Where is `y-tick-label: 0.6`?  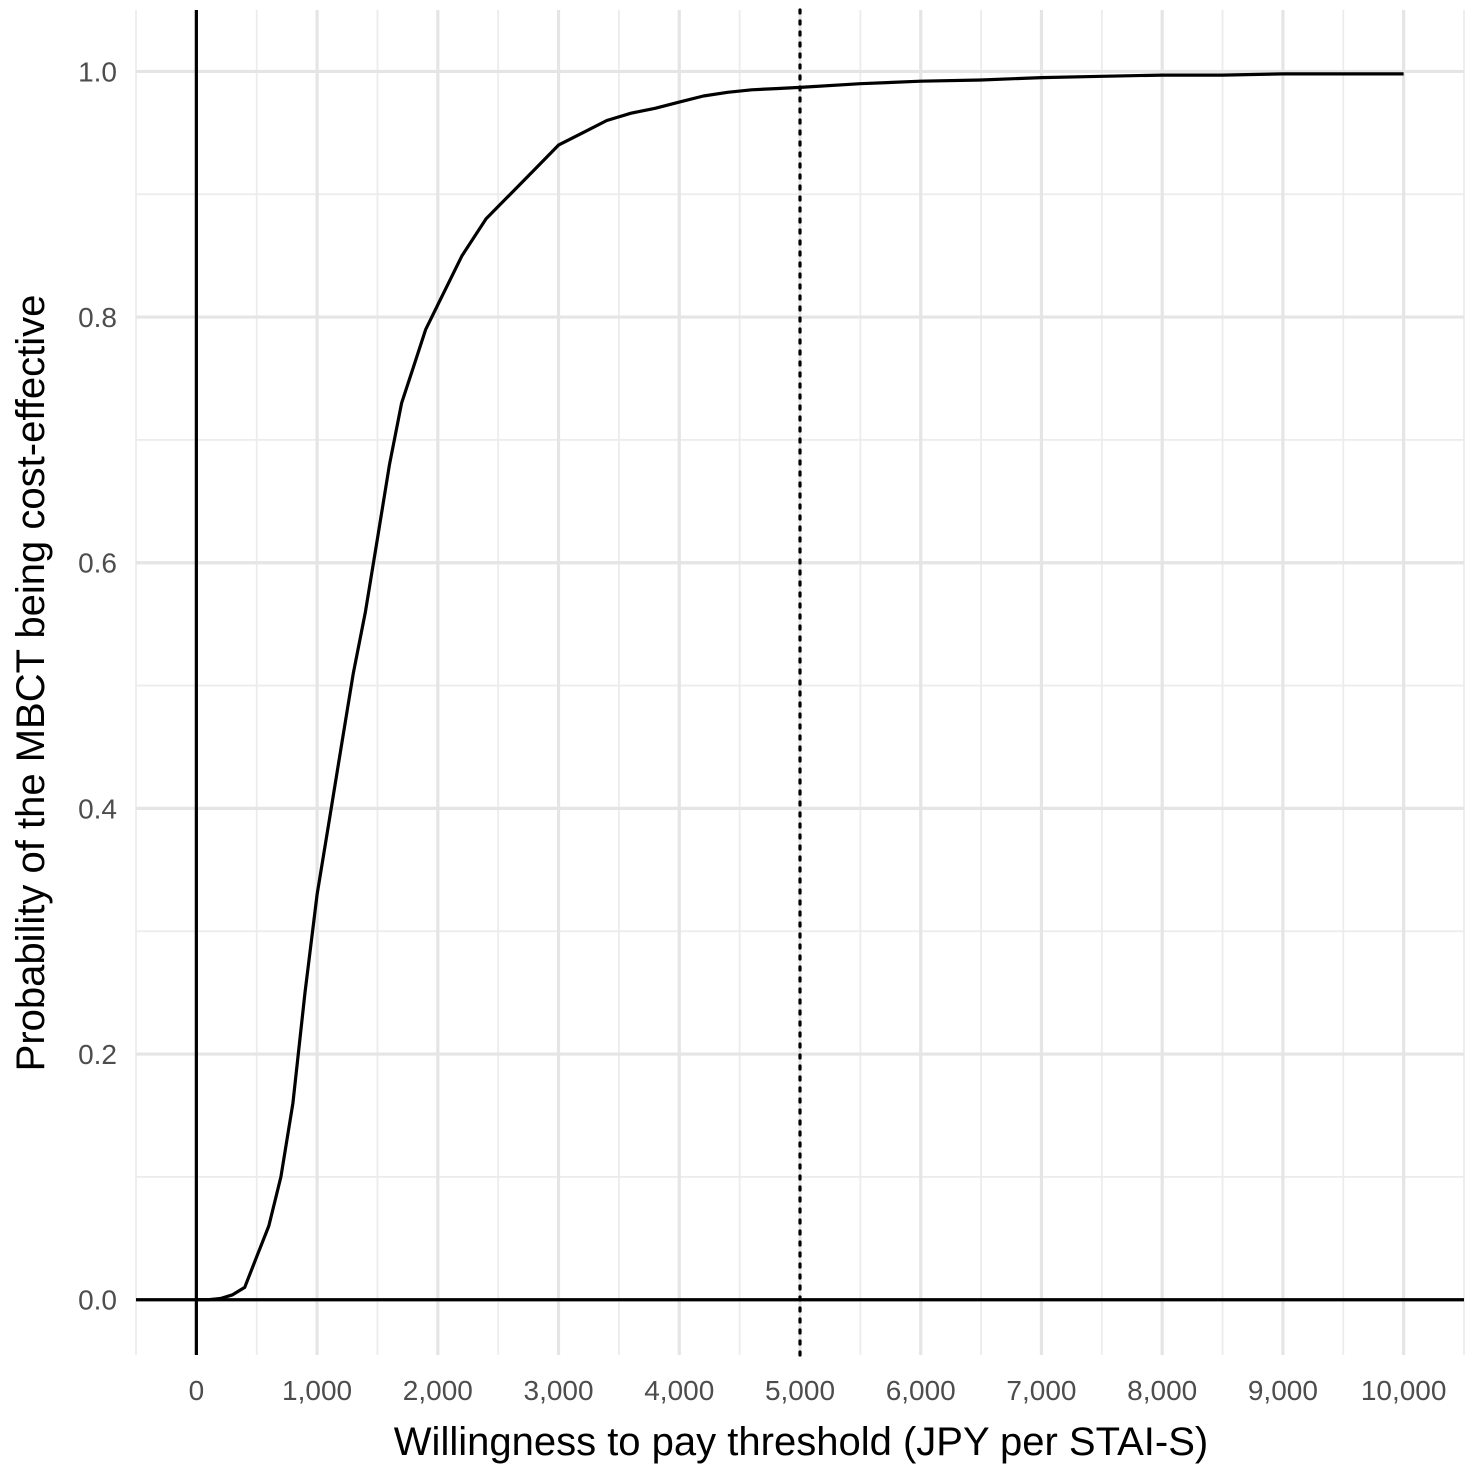 y-tick-label: 0.6 is located at coordinates (97, 563).